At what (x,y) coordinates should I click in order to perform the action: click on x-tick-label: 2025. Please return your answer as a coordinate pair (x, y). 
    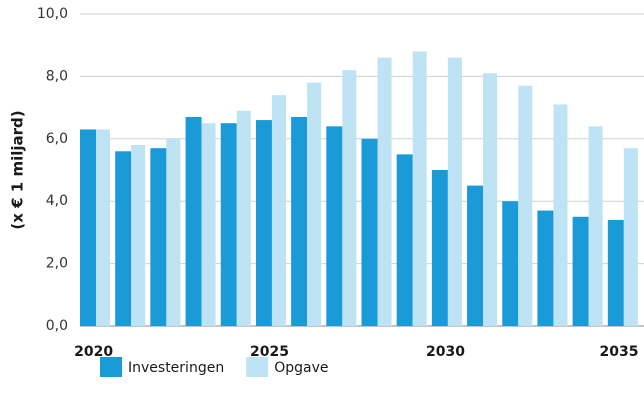
    Looking at the image, I should click on (269, 352).